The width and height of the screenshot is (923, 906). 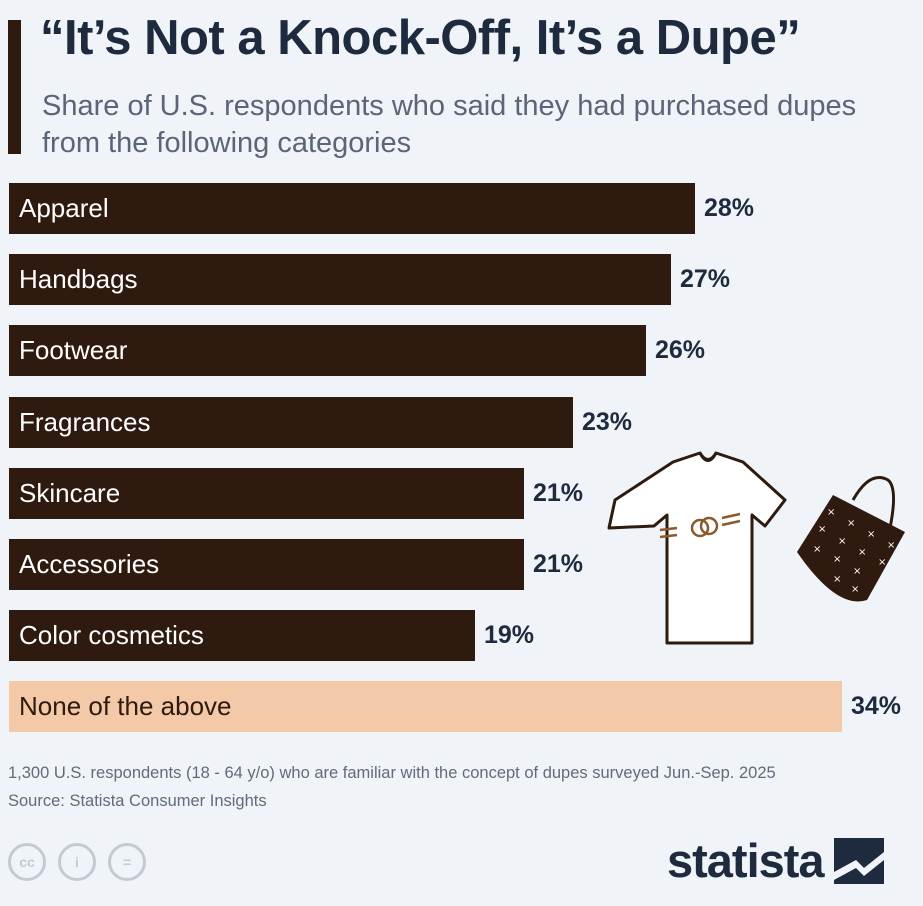 What do you see at coordinates (858, 860) in the screenshot?
I see `statista-mark-icon` at bounding box center [858, 860].